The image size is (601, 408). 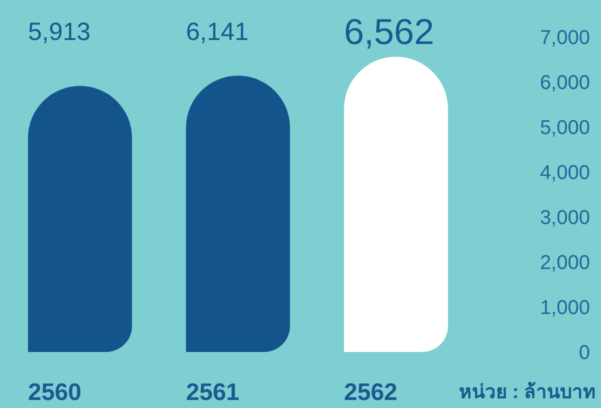 I want to click on text: หน่วย : ล้านบาท, so click(x=527, y=392).